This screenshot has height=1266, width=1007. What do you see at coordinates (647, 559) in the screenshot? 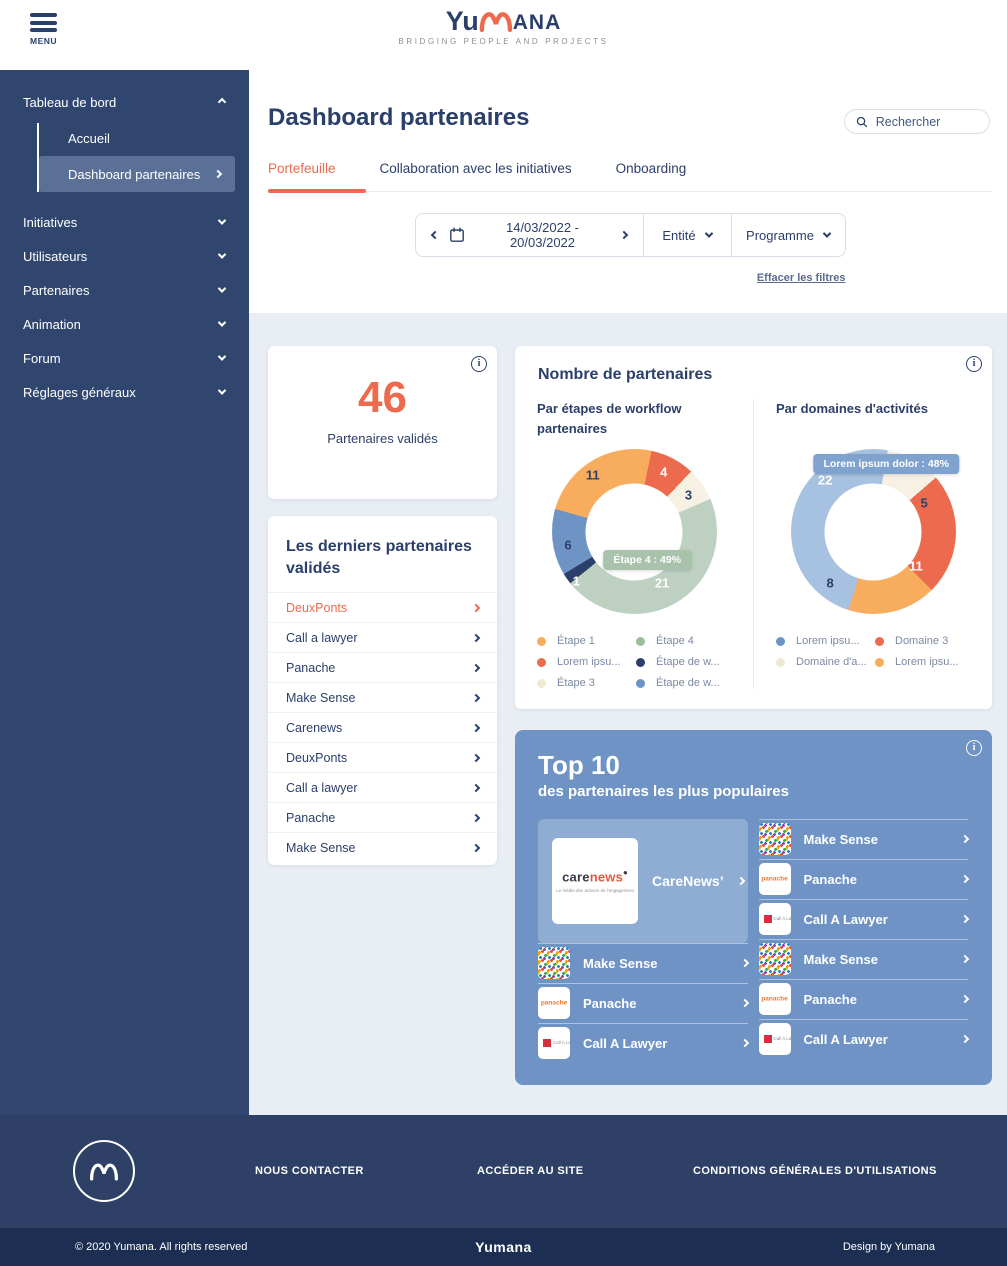
I see `donut-tooltip: Étape 4 : 49%` at bounding box center [647, 559].